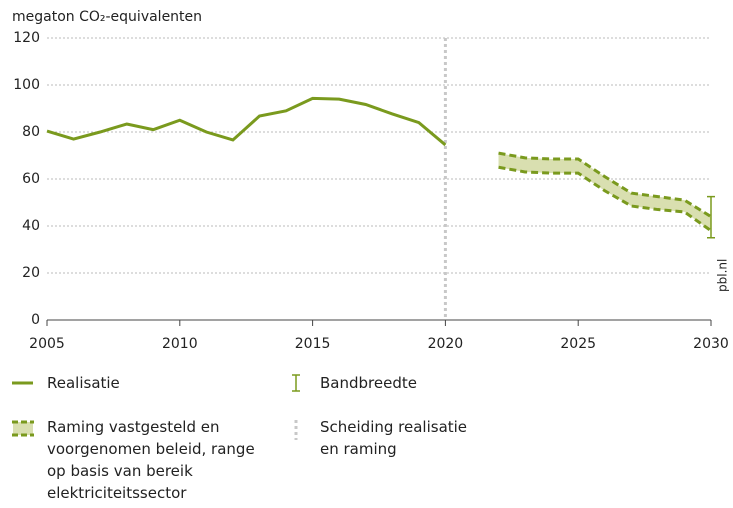 This screenshot has width=733, height=508. What do you see at coordinates (31, 132) in the screenshot?
I see `y-tick-label: 80` at bounding box center [31, 132].